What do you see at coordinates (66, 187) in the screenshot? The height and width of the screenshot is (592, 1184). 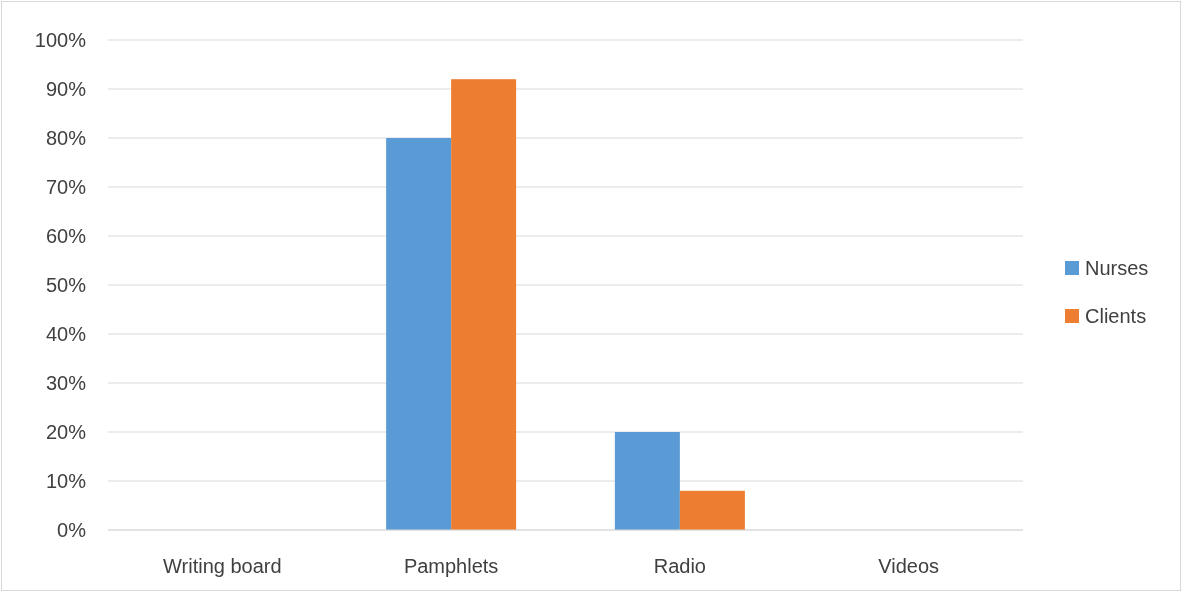 I see `y-tick-label: 70%` at bounding box center [66, 187].